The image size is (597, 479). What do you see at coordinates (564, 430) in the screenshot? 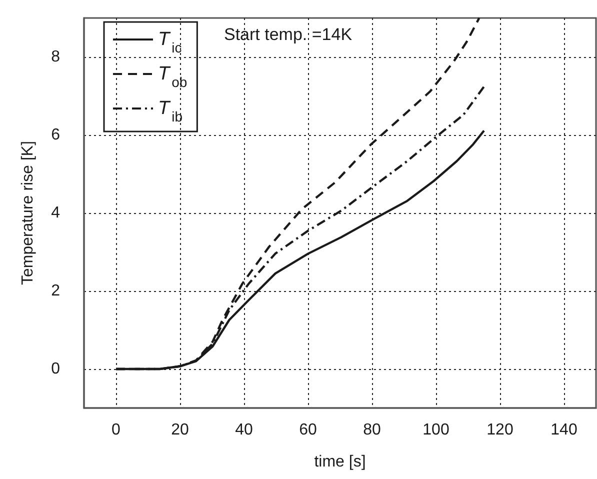
I see `x-tick-label: 140` at bounding box center [564, 430].